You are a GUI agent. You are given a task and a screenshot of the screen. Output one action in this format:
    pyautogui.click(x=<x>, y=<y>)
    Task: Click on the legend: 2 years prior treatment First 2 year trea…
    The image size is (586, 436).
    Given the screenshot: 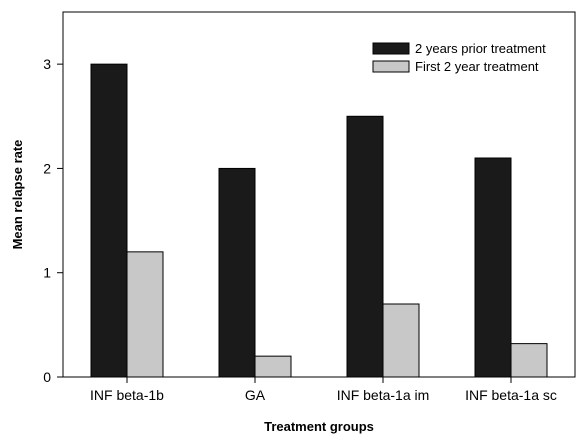 What is the action you would take?
    pyautogui.click(x=459, y=57)
    